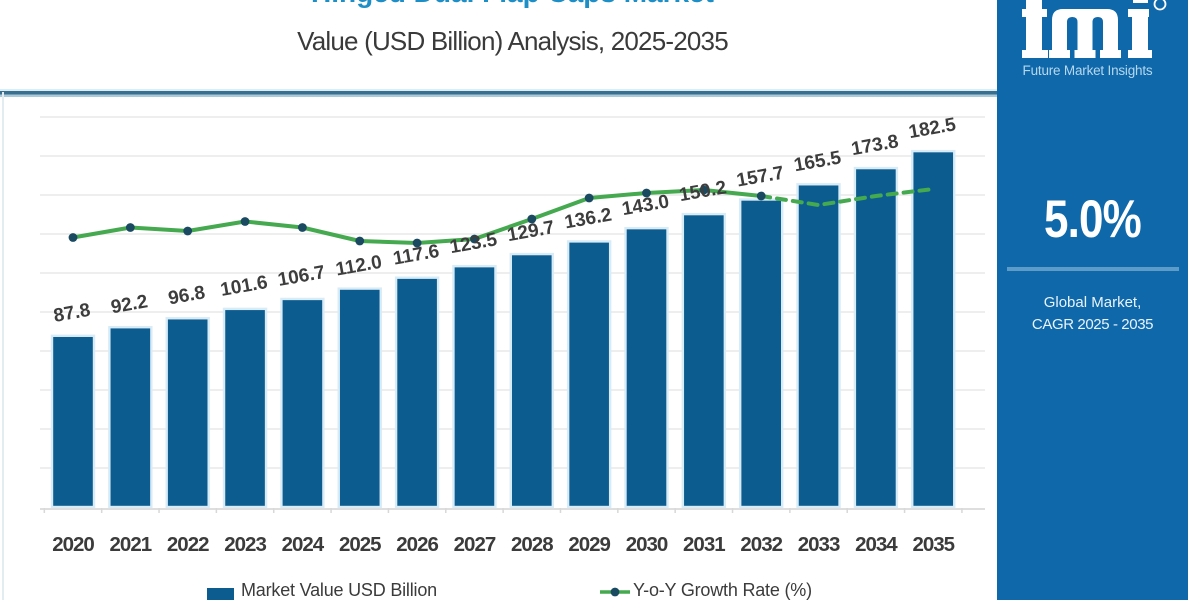 Image resolution: width=1200 pixels, height=600 pixels. What do you see at coordinates (704, 544) in the screenshot?
I see `svg-text: 2031` at bounding box center [704, 544].